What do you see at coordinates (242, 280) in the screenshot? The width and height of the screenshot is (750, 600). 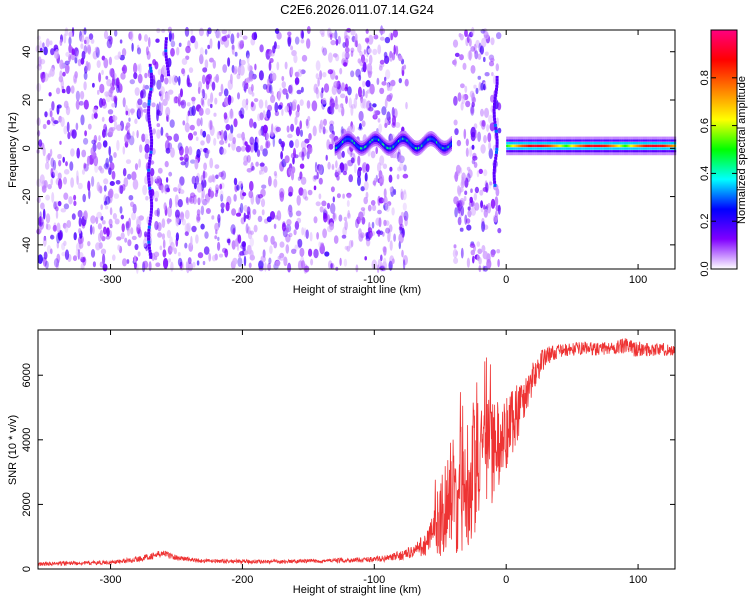 I see `top-x-tick-label: -200` at bounding box center [242, 280].